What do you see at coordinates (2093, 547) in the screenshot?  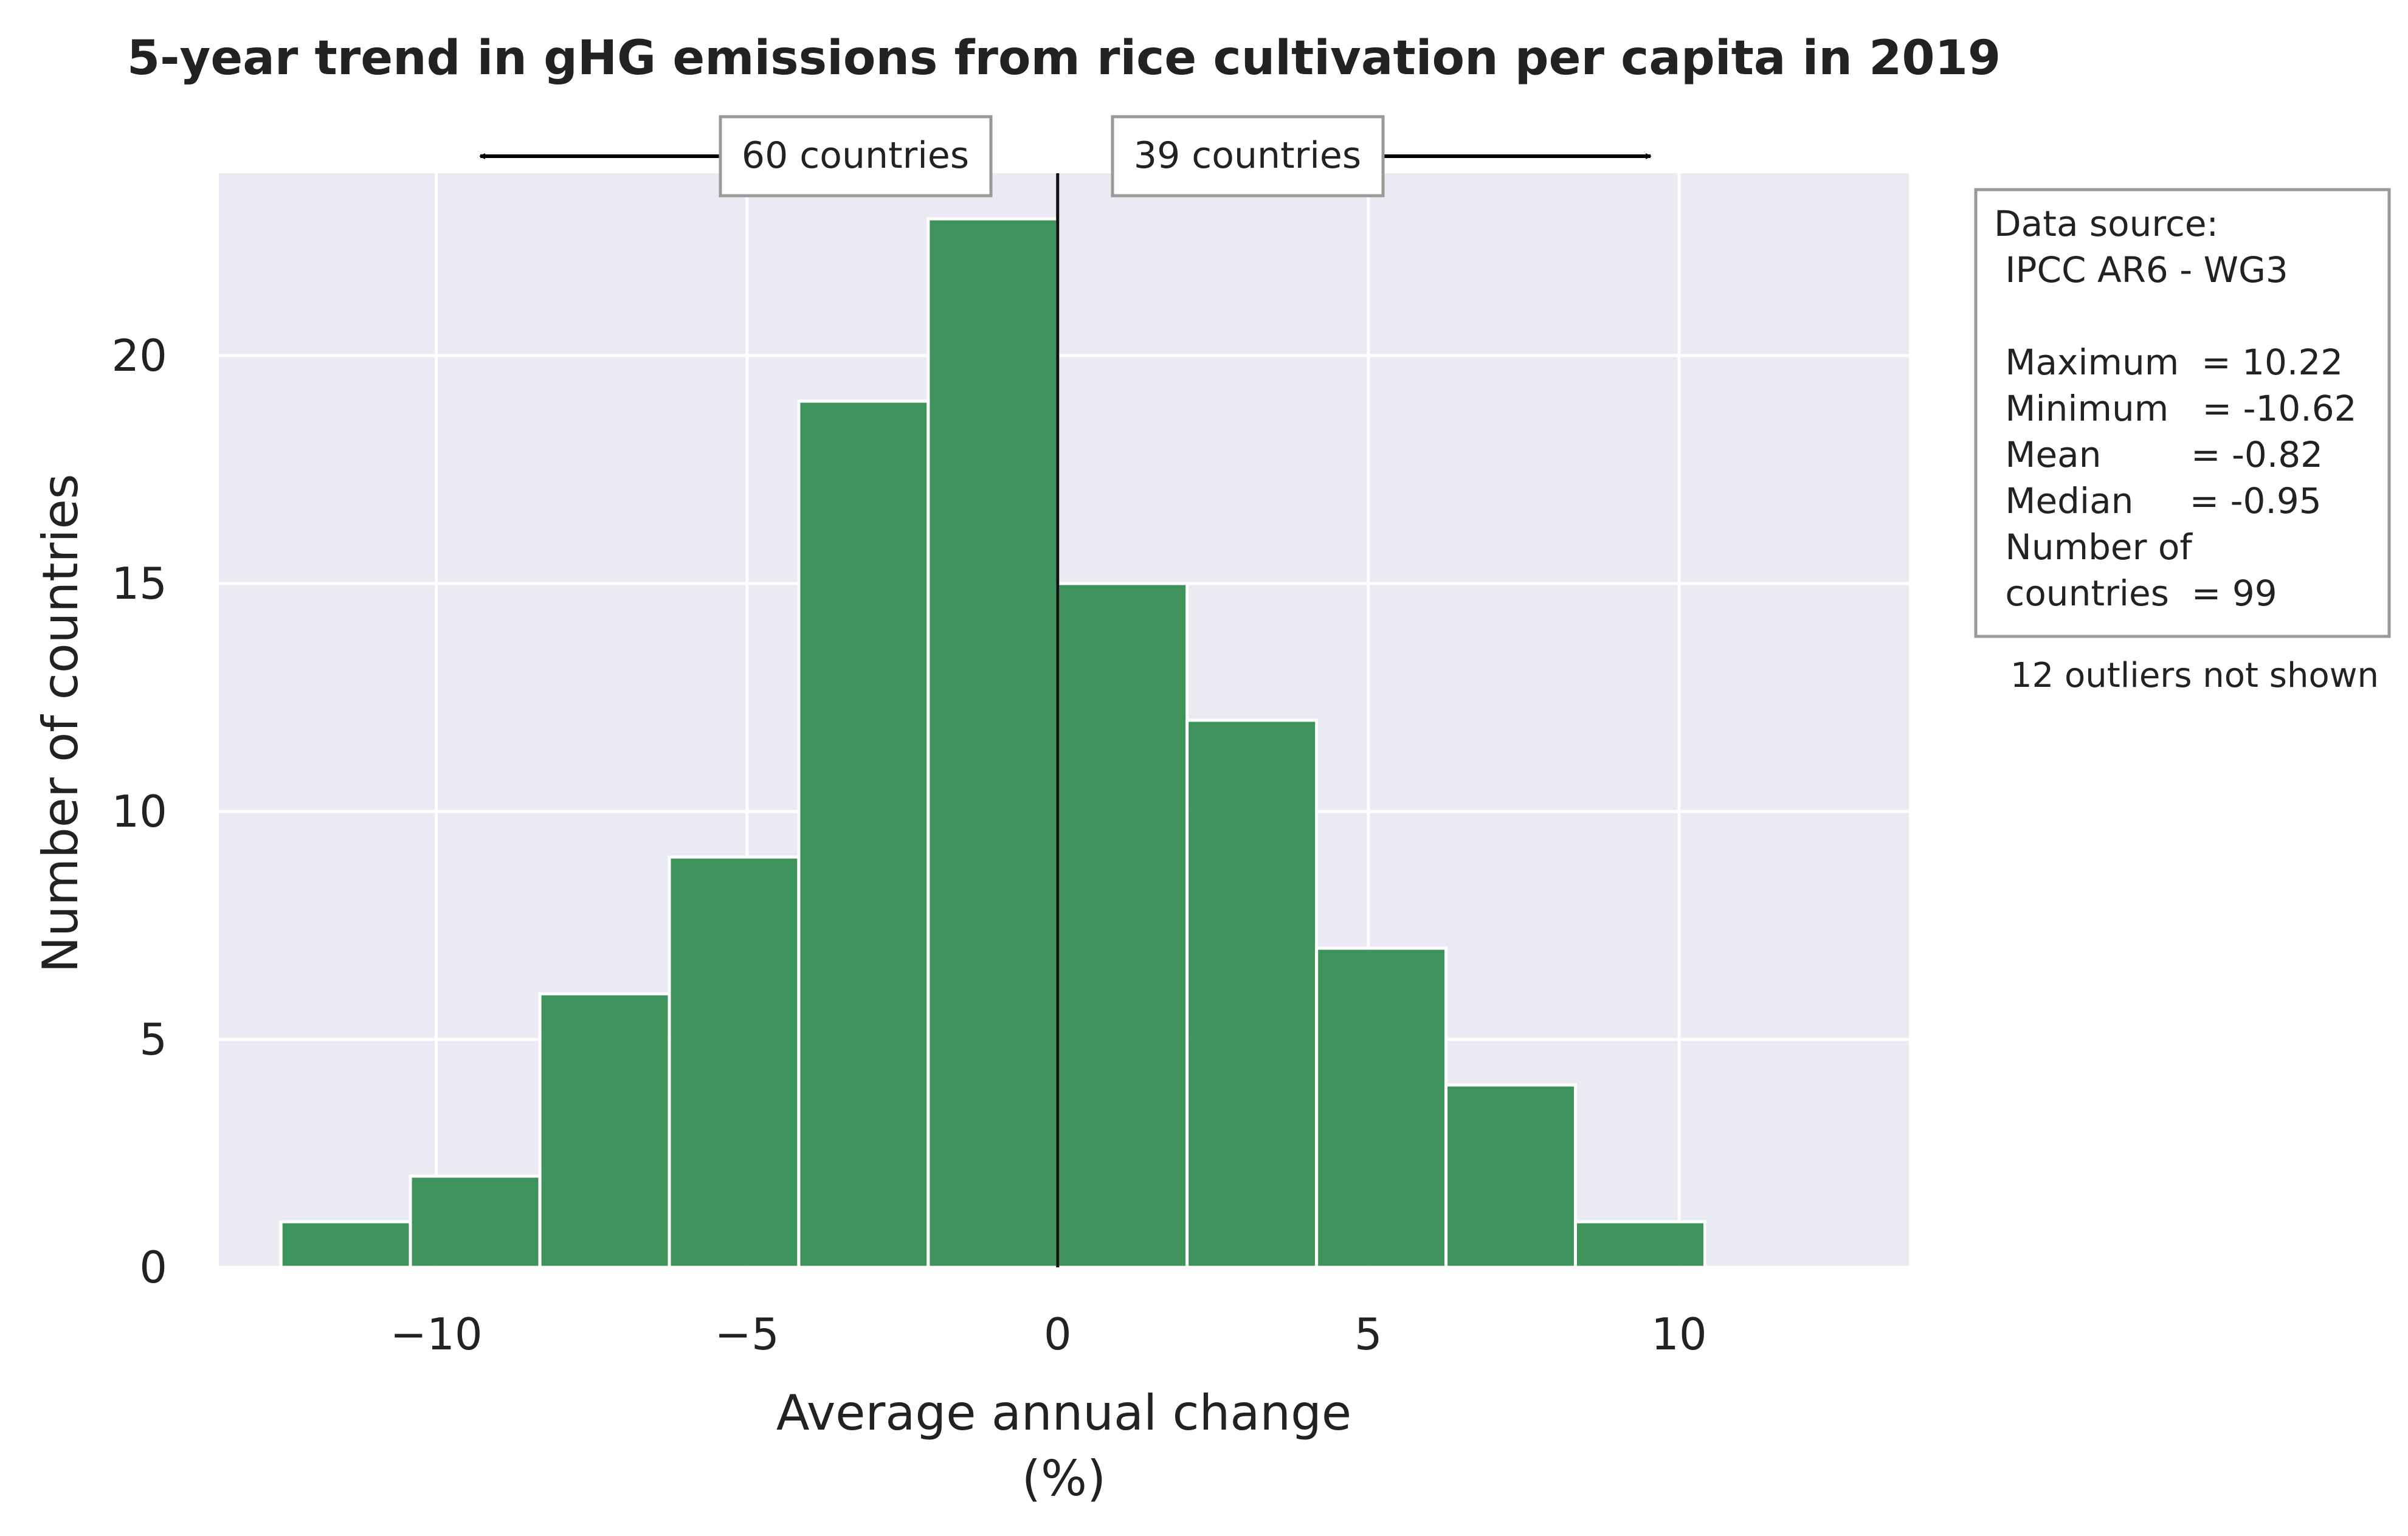 I see `stats-line: Number of` at bounding box center [2093, 547].